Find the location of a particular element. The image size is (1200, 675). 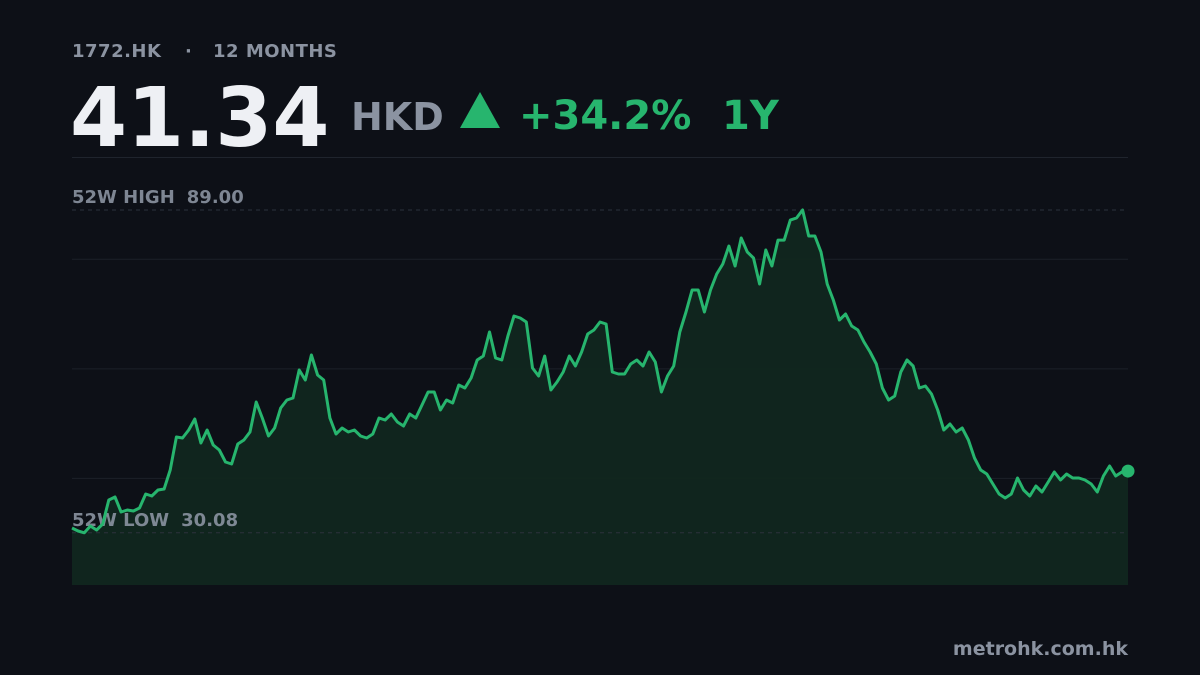

reference-name: 52W LOW is located at coordinates (120, 520).